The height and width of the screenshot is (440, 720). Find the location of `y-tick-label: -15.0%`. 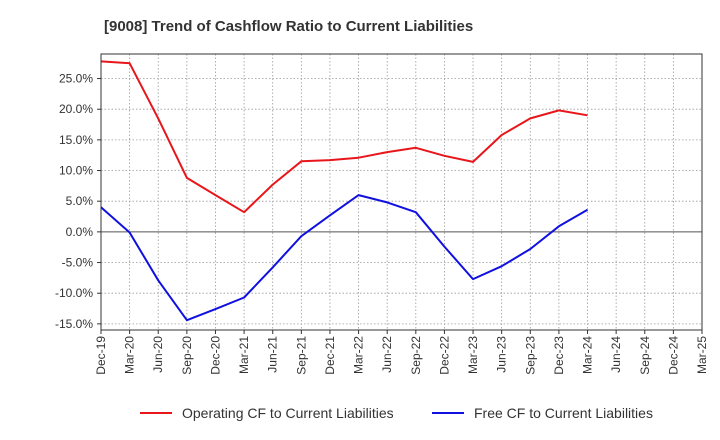

y-tick-label: -15.0% is located at coordinates (74, 324).